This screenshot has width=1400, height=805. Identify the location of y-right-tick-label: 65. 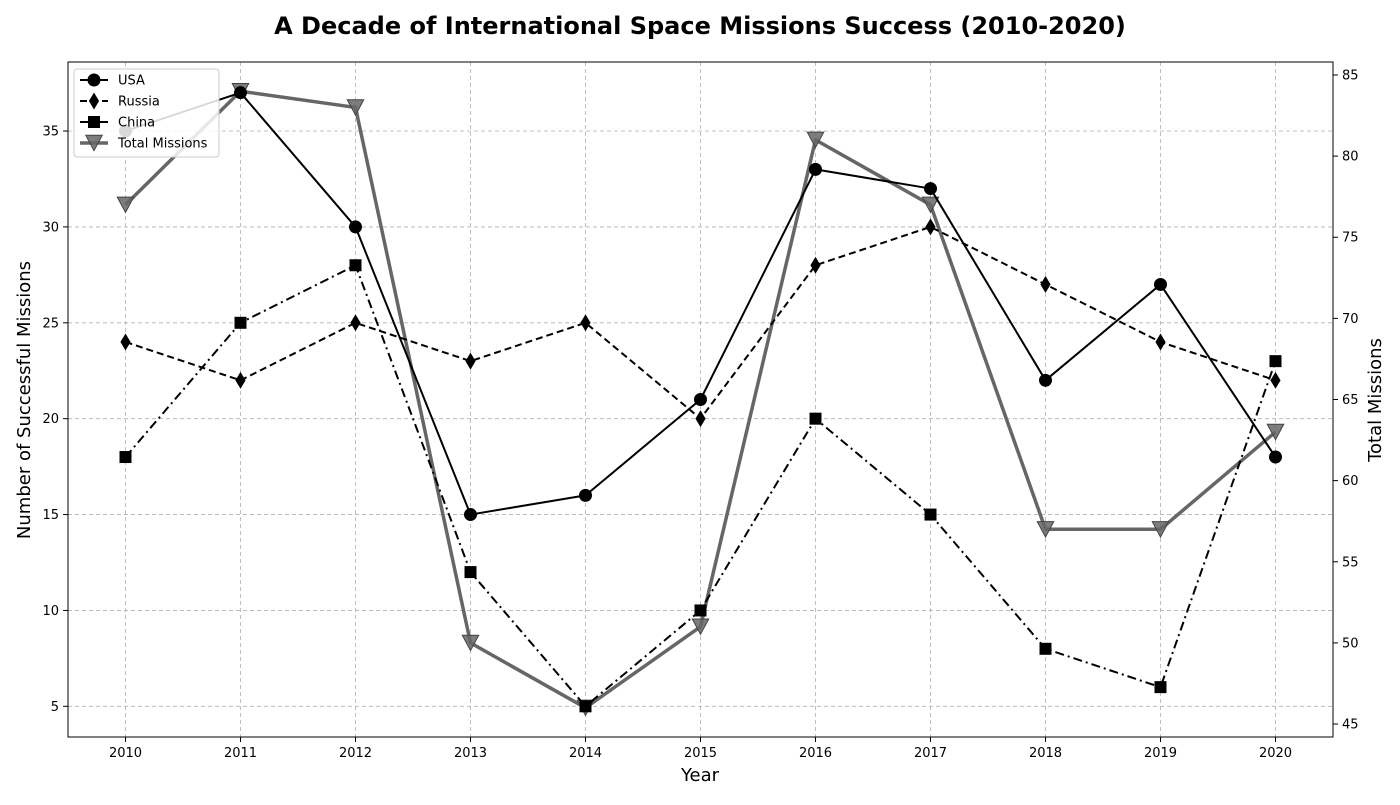
(1350, 400).